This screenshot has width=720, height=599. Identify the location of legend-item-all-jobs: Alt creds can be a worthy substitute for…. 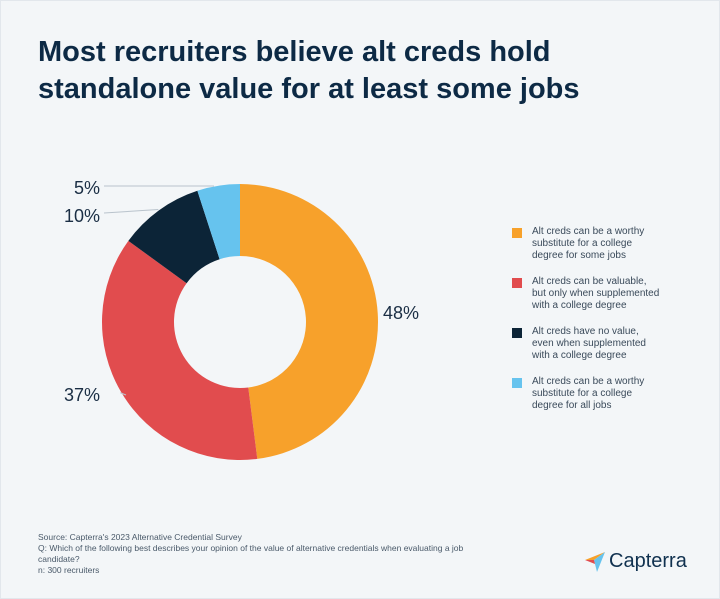
(607, 394).